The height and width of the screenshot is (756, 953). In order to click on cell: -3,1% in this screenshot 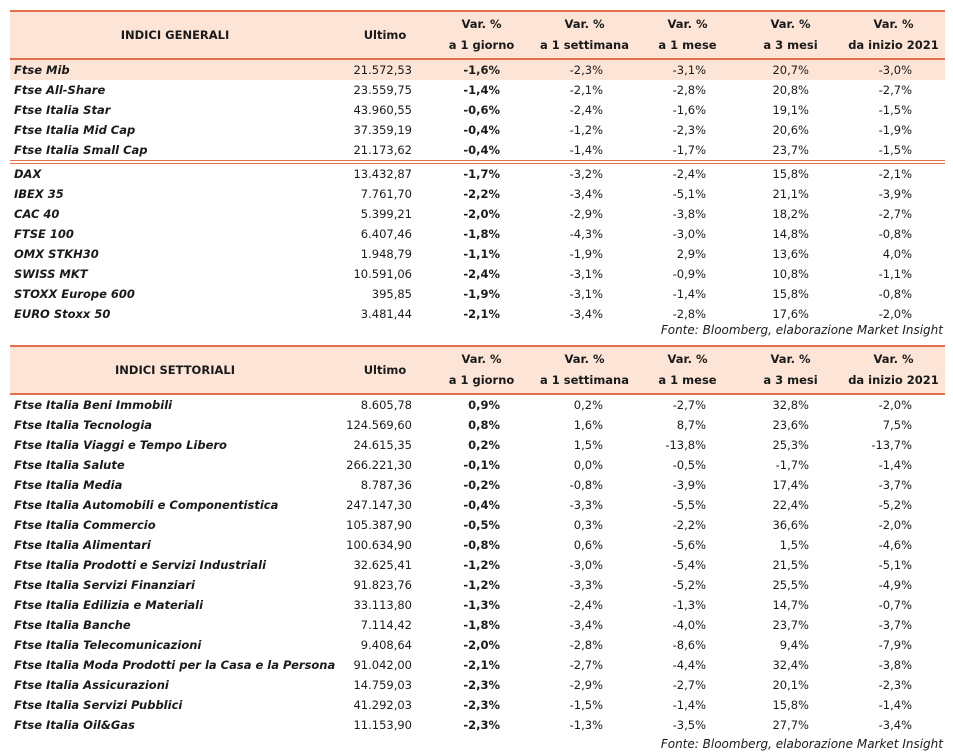, I will do `click(586, 274)`.